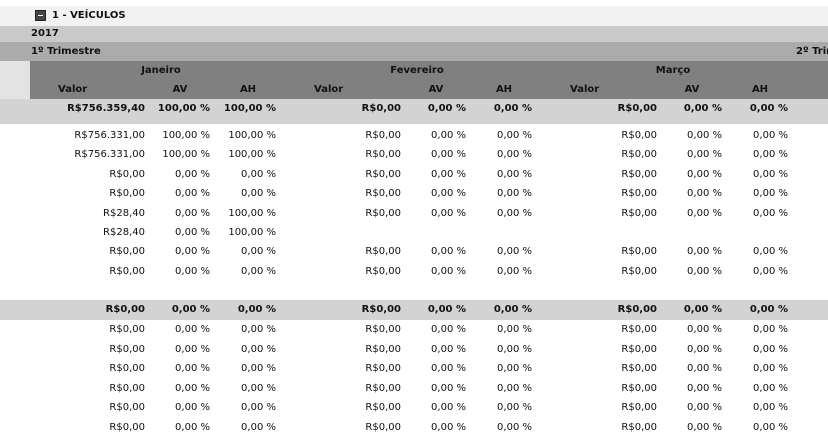 The image size is (828, 434). What do you see at coordinates (40, 15) in the screenshot?
I see `collapse-button` at bounding box center [40, 15].